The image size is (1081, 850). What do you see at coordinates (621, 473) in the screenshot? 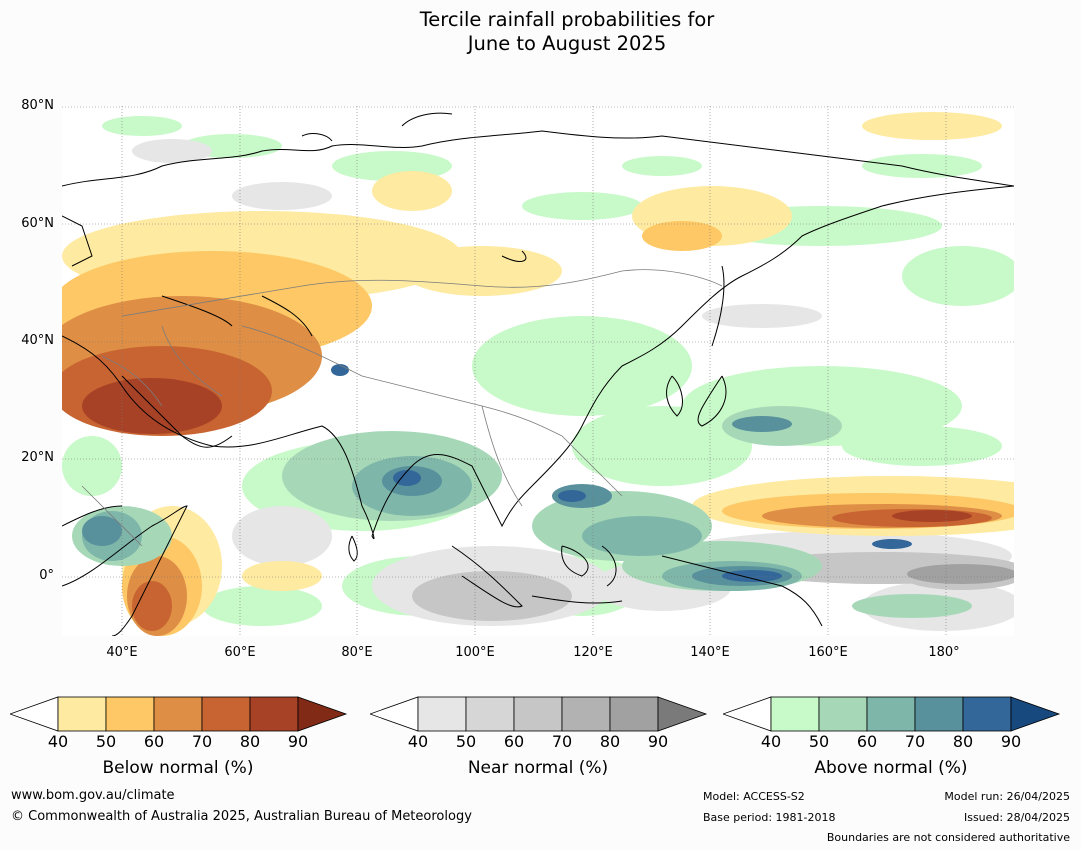
I see `above-normal-blue-areas` at bounding box center [621, 473].